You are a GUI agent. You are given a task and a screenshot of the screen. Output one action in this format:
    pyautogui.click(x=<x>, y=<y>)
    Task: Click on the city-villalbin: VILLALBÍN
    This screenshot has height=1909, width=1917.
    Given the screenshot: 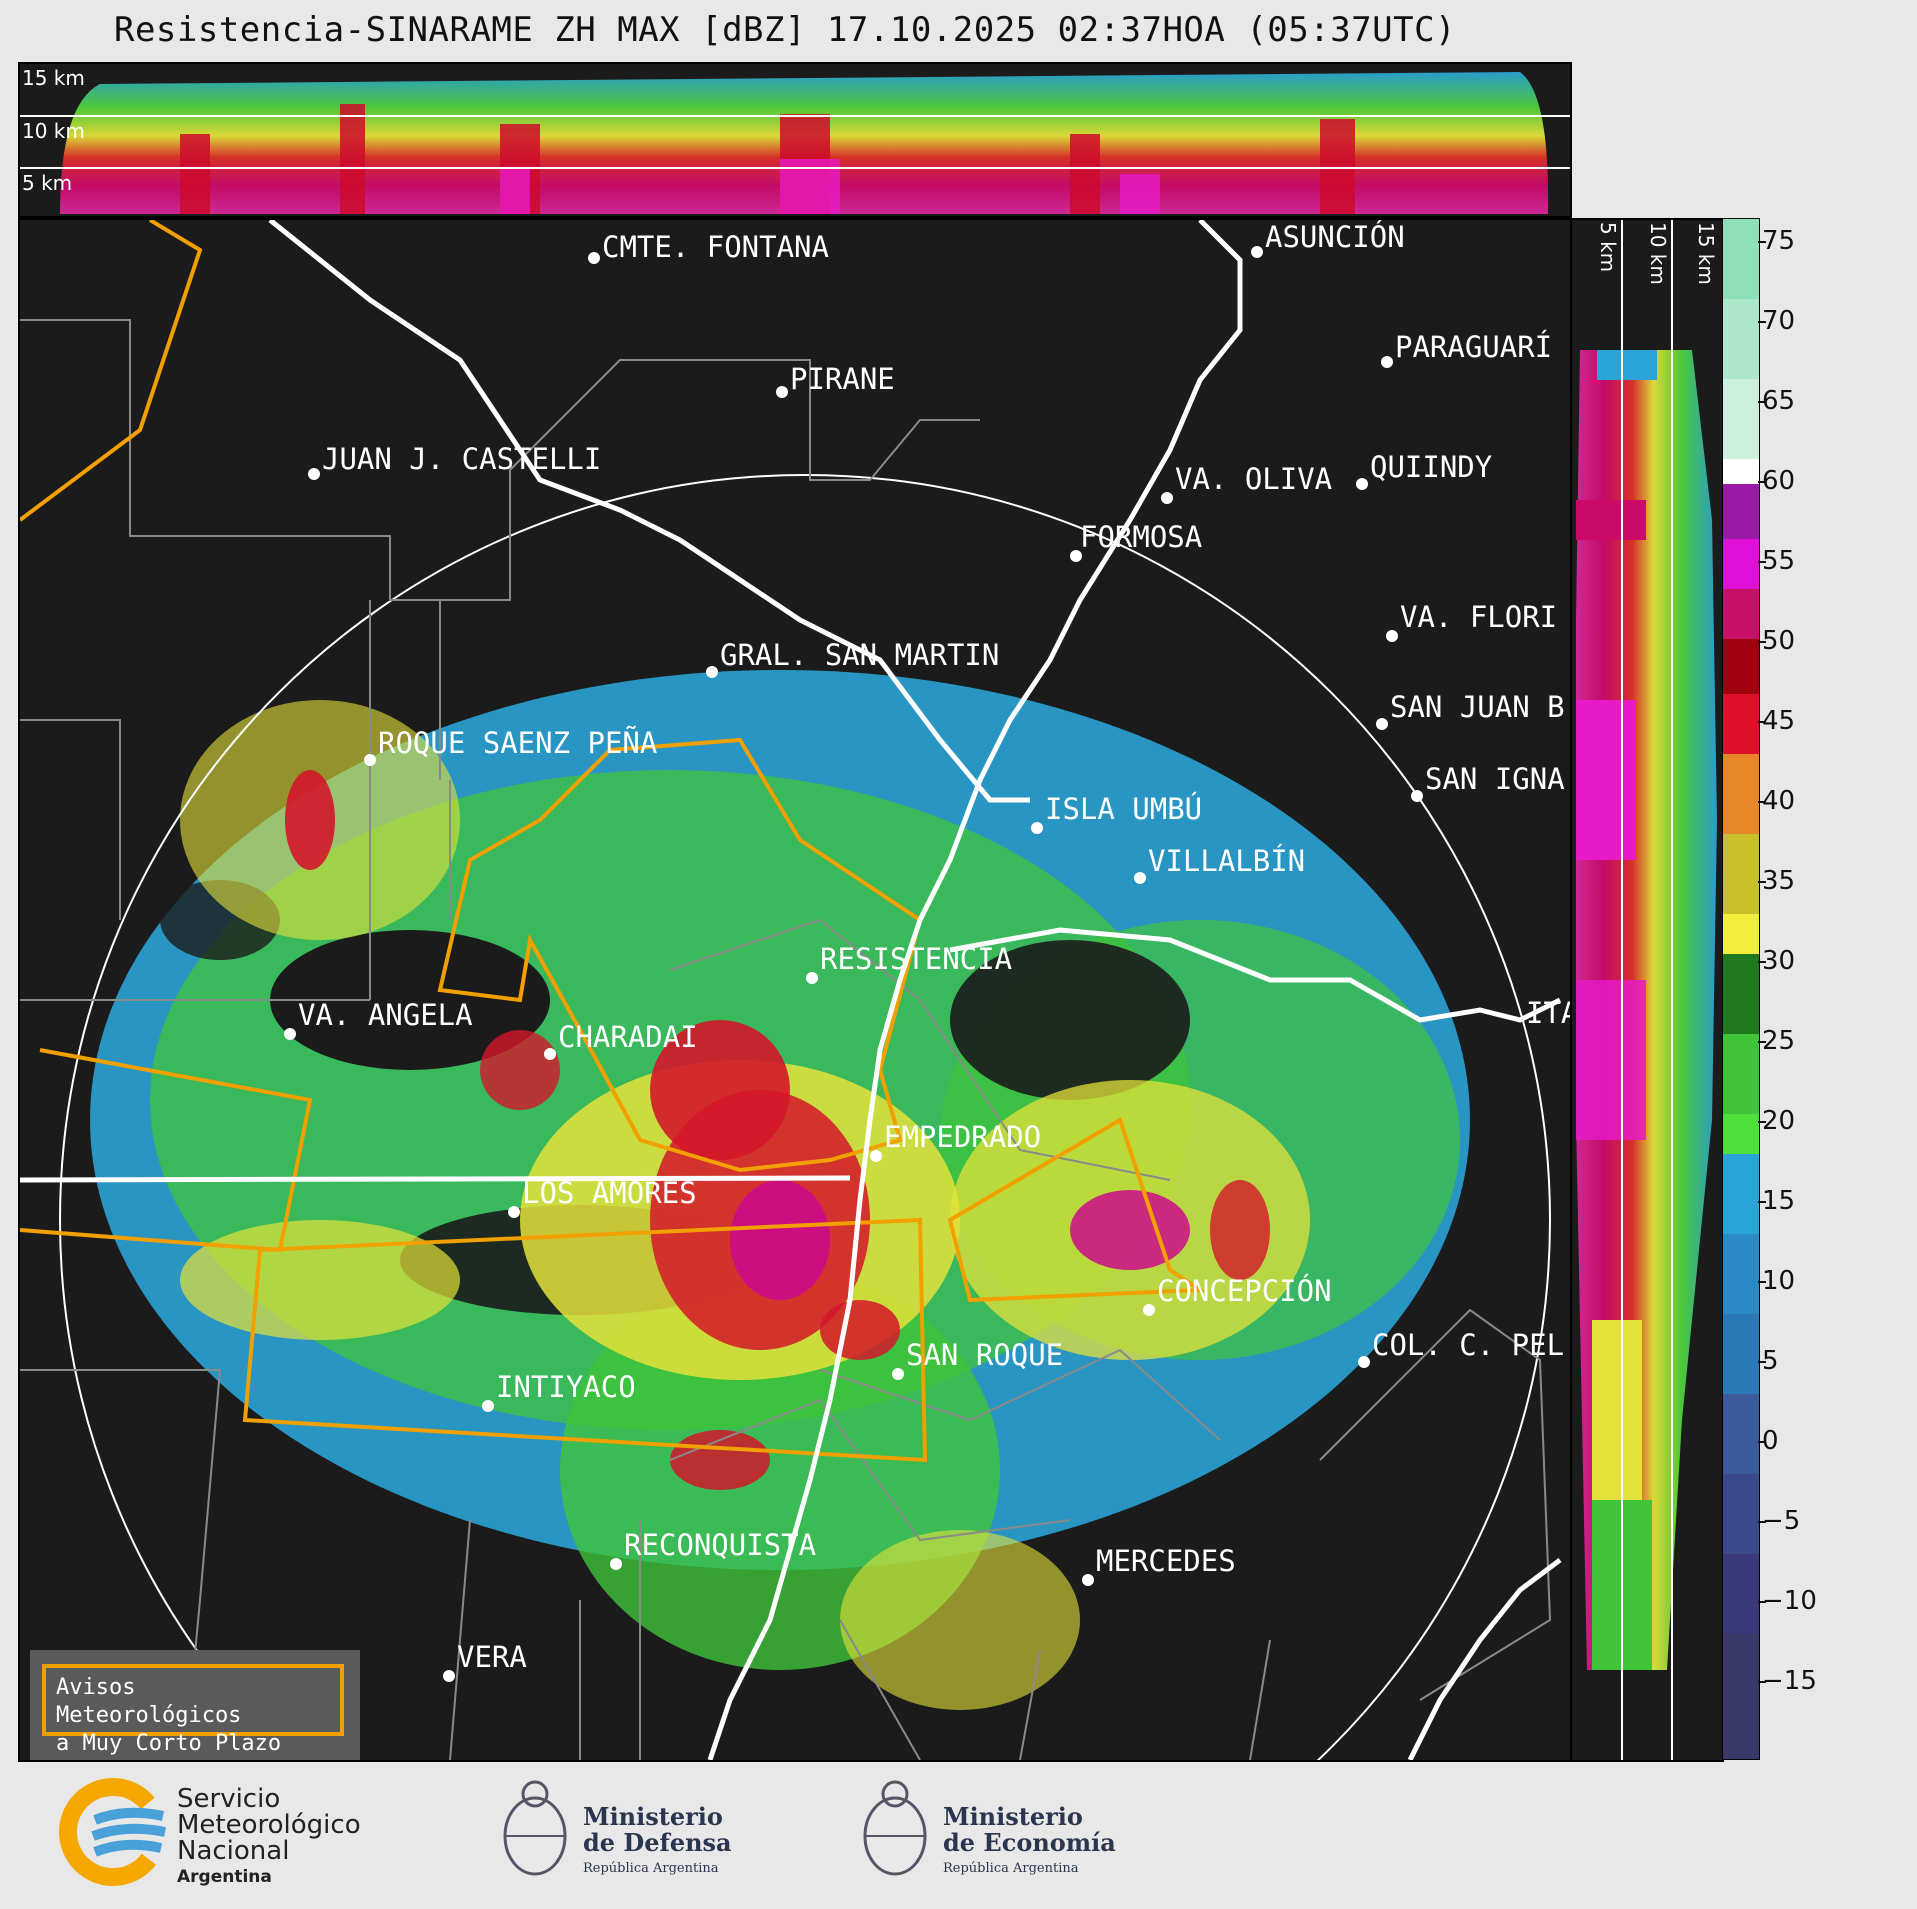 What is the action you would take?
    pyautogui.click(x=1219, y=864)
    